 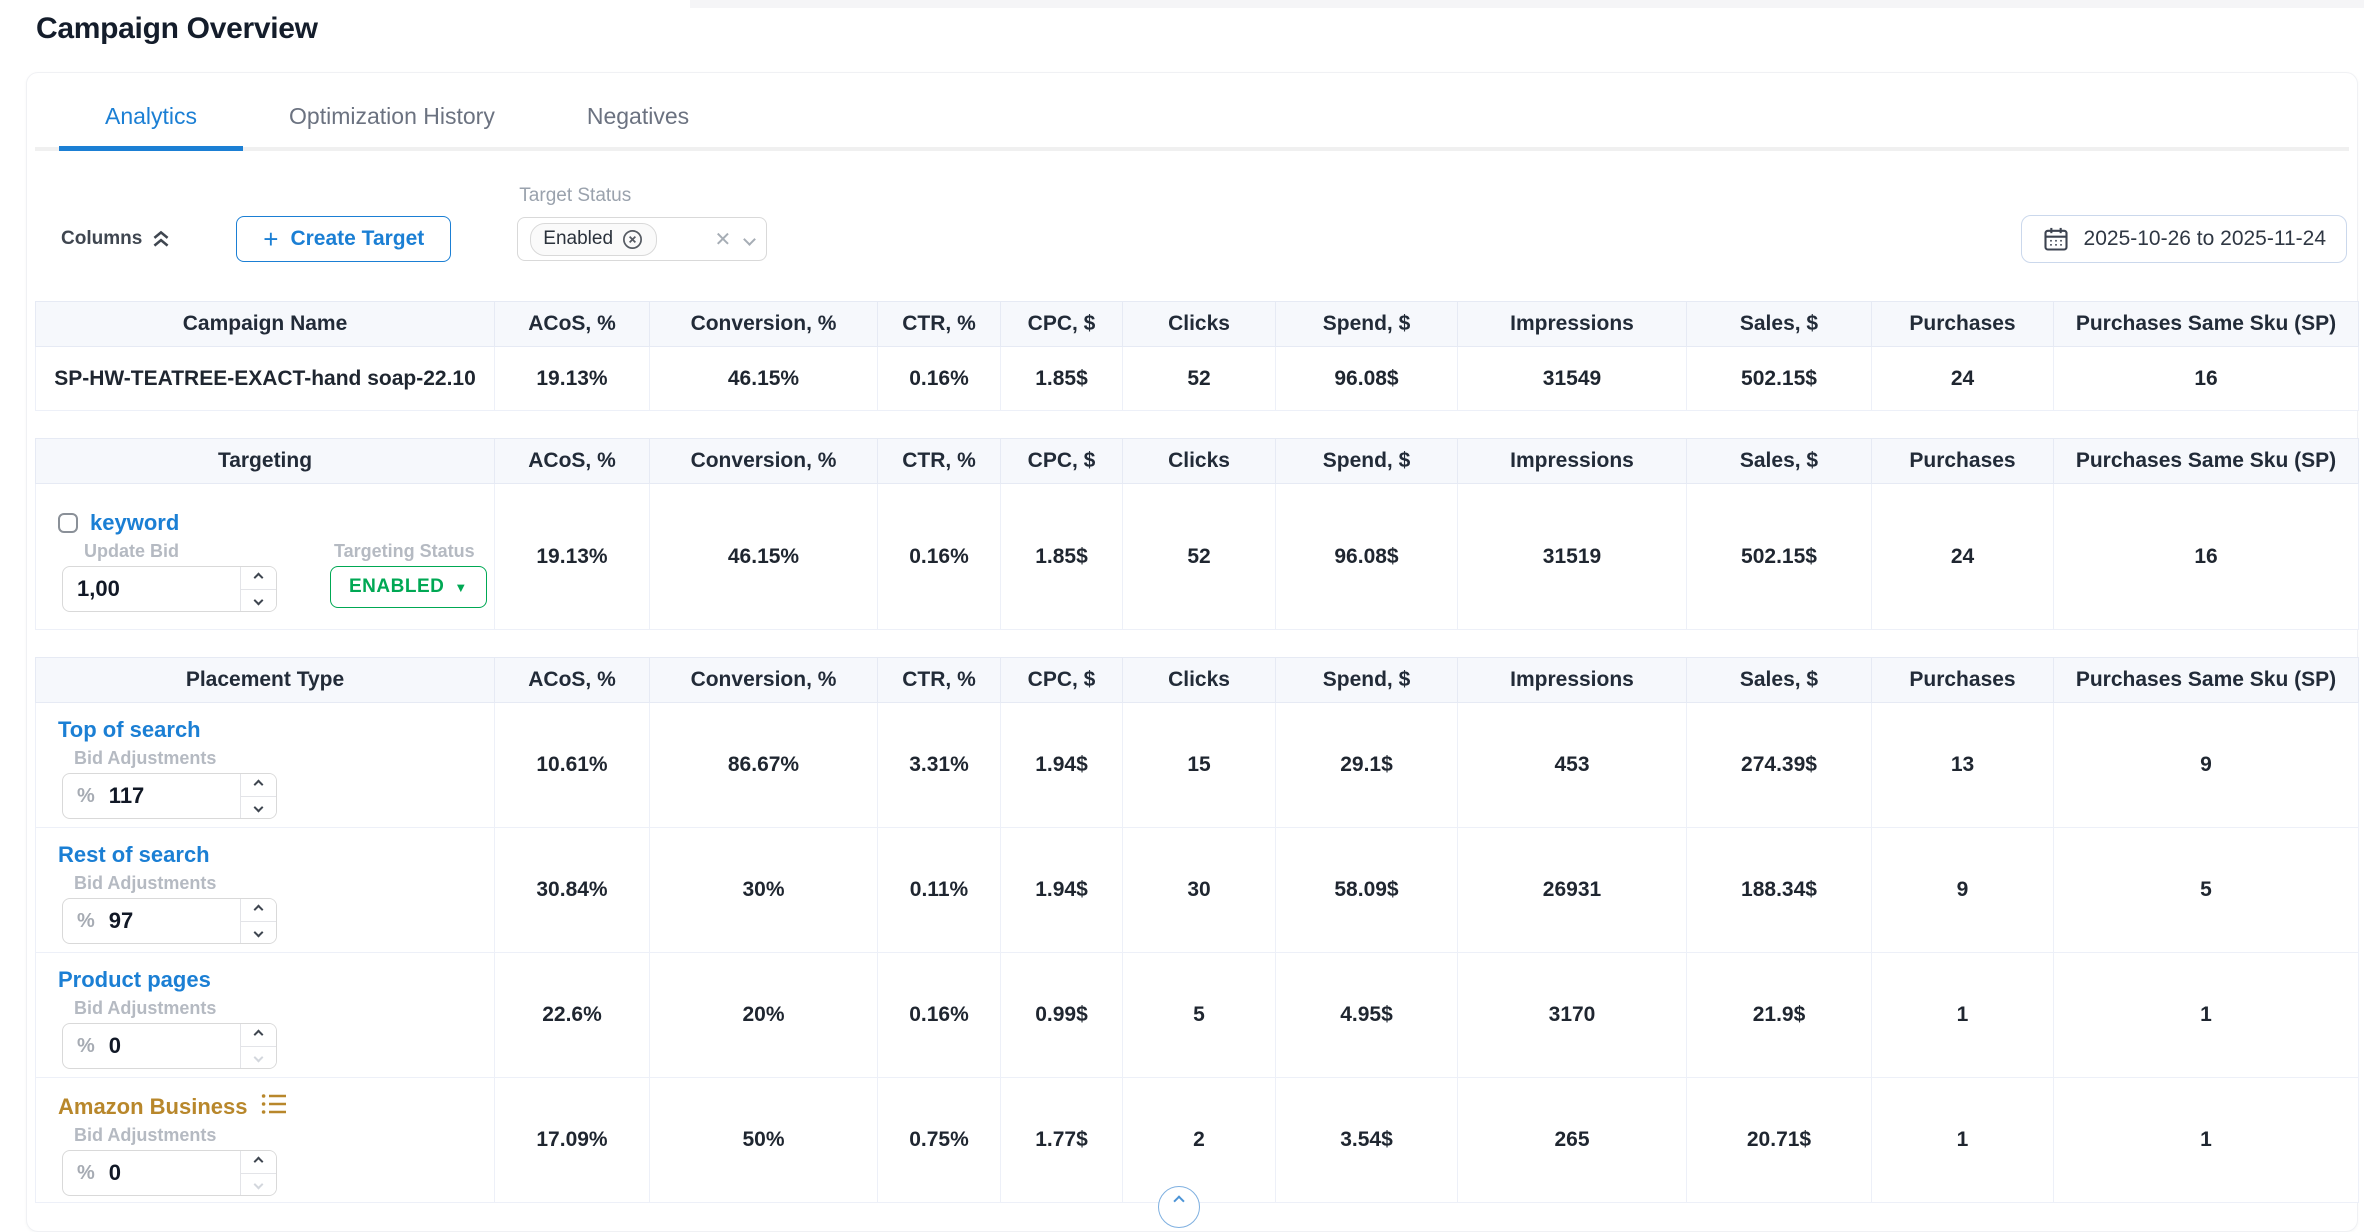 What do you see at coordinates (1572, 890) in the screenshot?
I see `metric-cell: 26931` at bounding box center [1572, 890].